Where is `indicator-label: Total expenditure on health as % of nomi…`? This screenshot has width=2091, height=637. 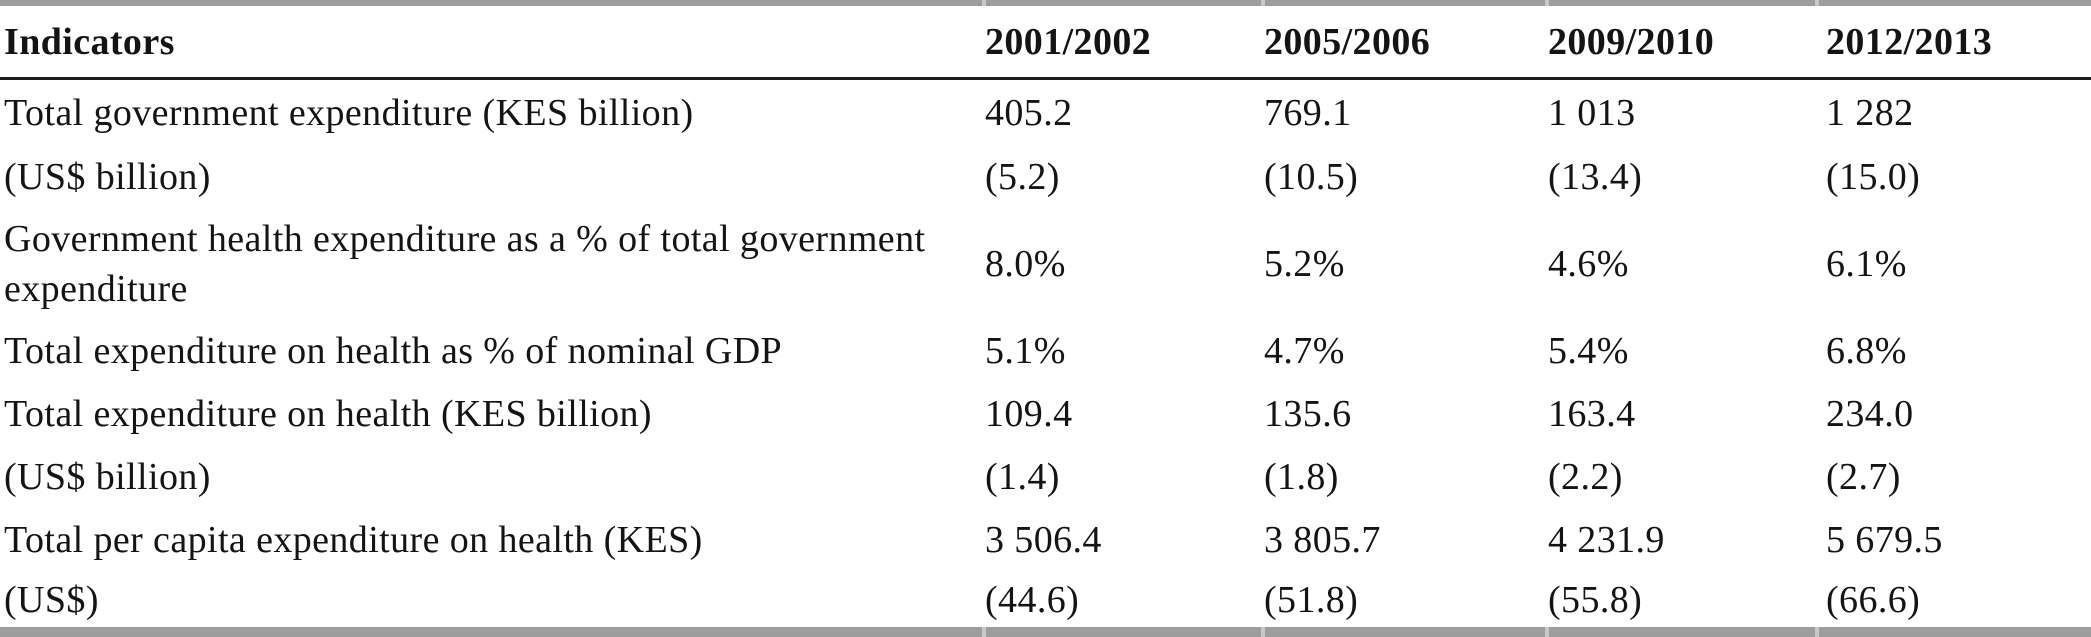
indicator-label: Total expenditure on health as % of nomi… is located at coordinates (491, 351).